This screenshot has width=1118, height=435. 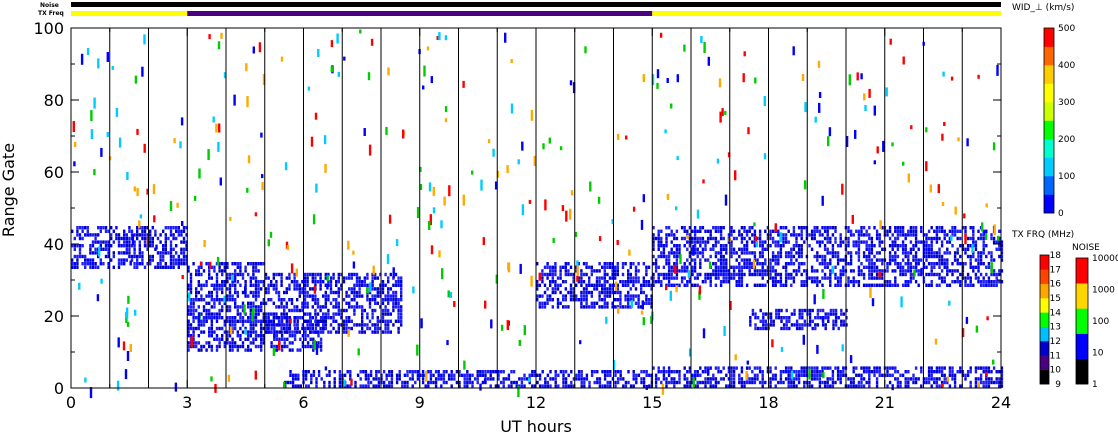 I want to click on colorbar-1-tick-4: 13, so click(x=1055, y=328).